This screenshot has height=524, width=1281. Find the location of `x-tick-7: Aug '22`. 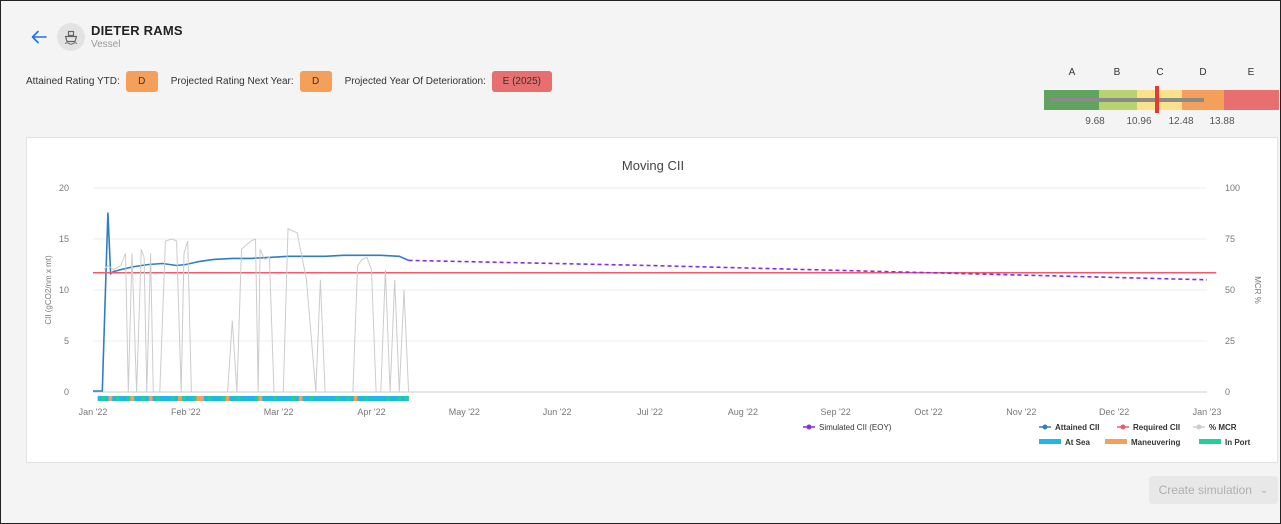

x-tick-7: Aug '22 is located at coordinates (743, 412).